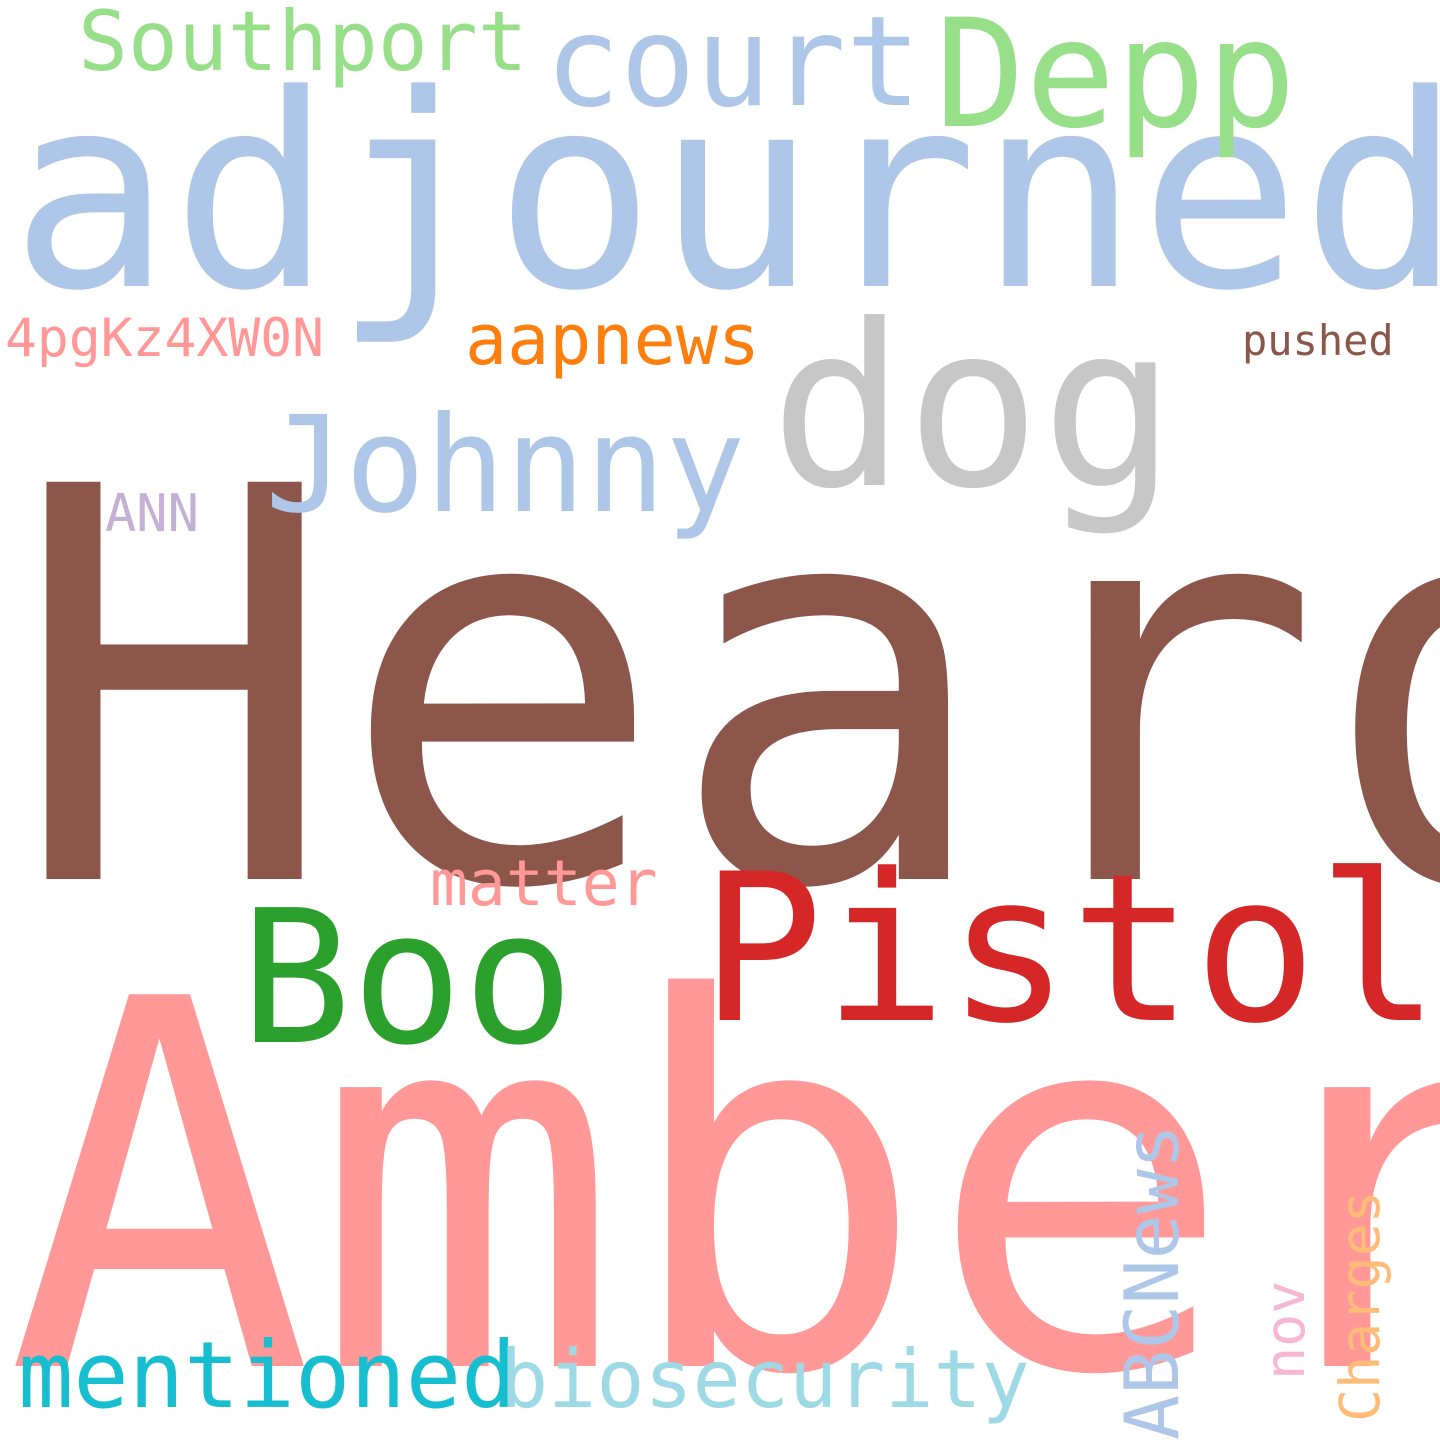 This screenshot has width=1440, height=1440. I want to click on word-southport: Southport, so click(303, 45).